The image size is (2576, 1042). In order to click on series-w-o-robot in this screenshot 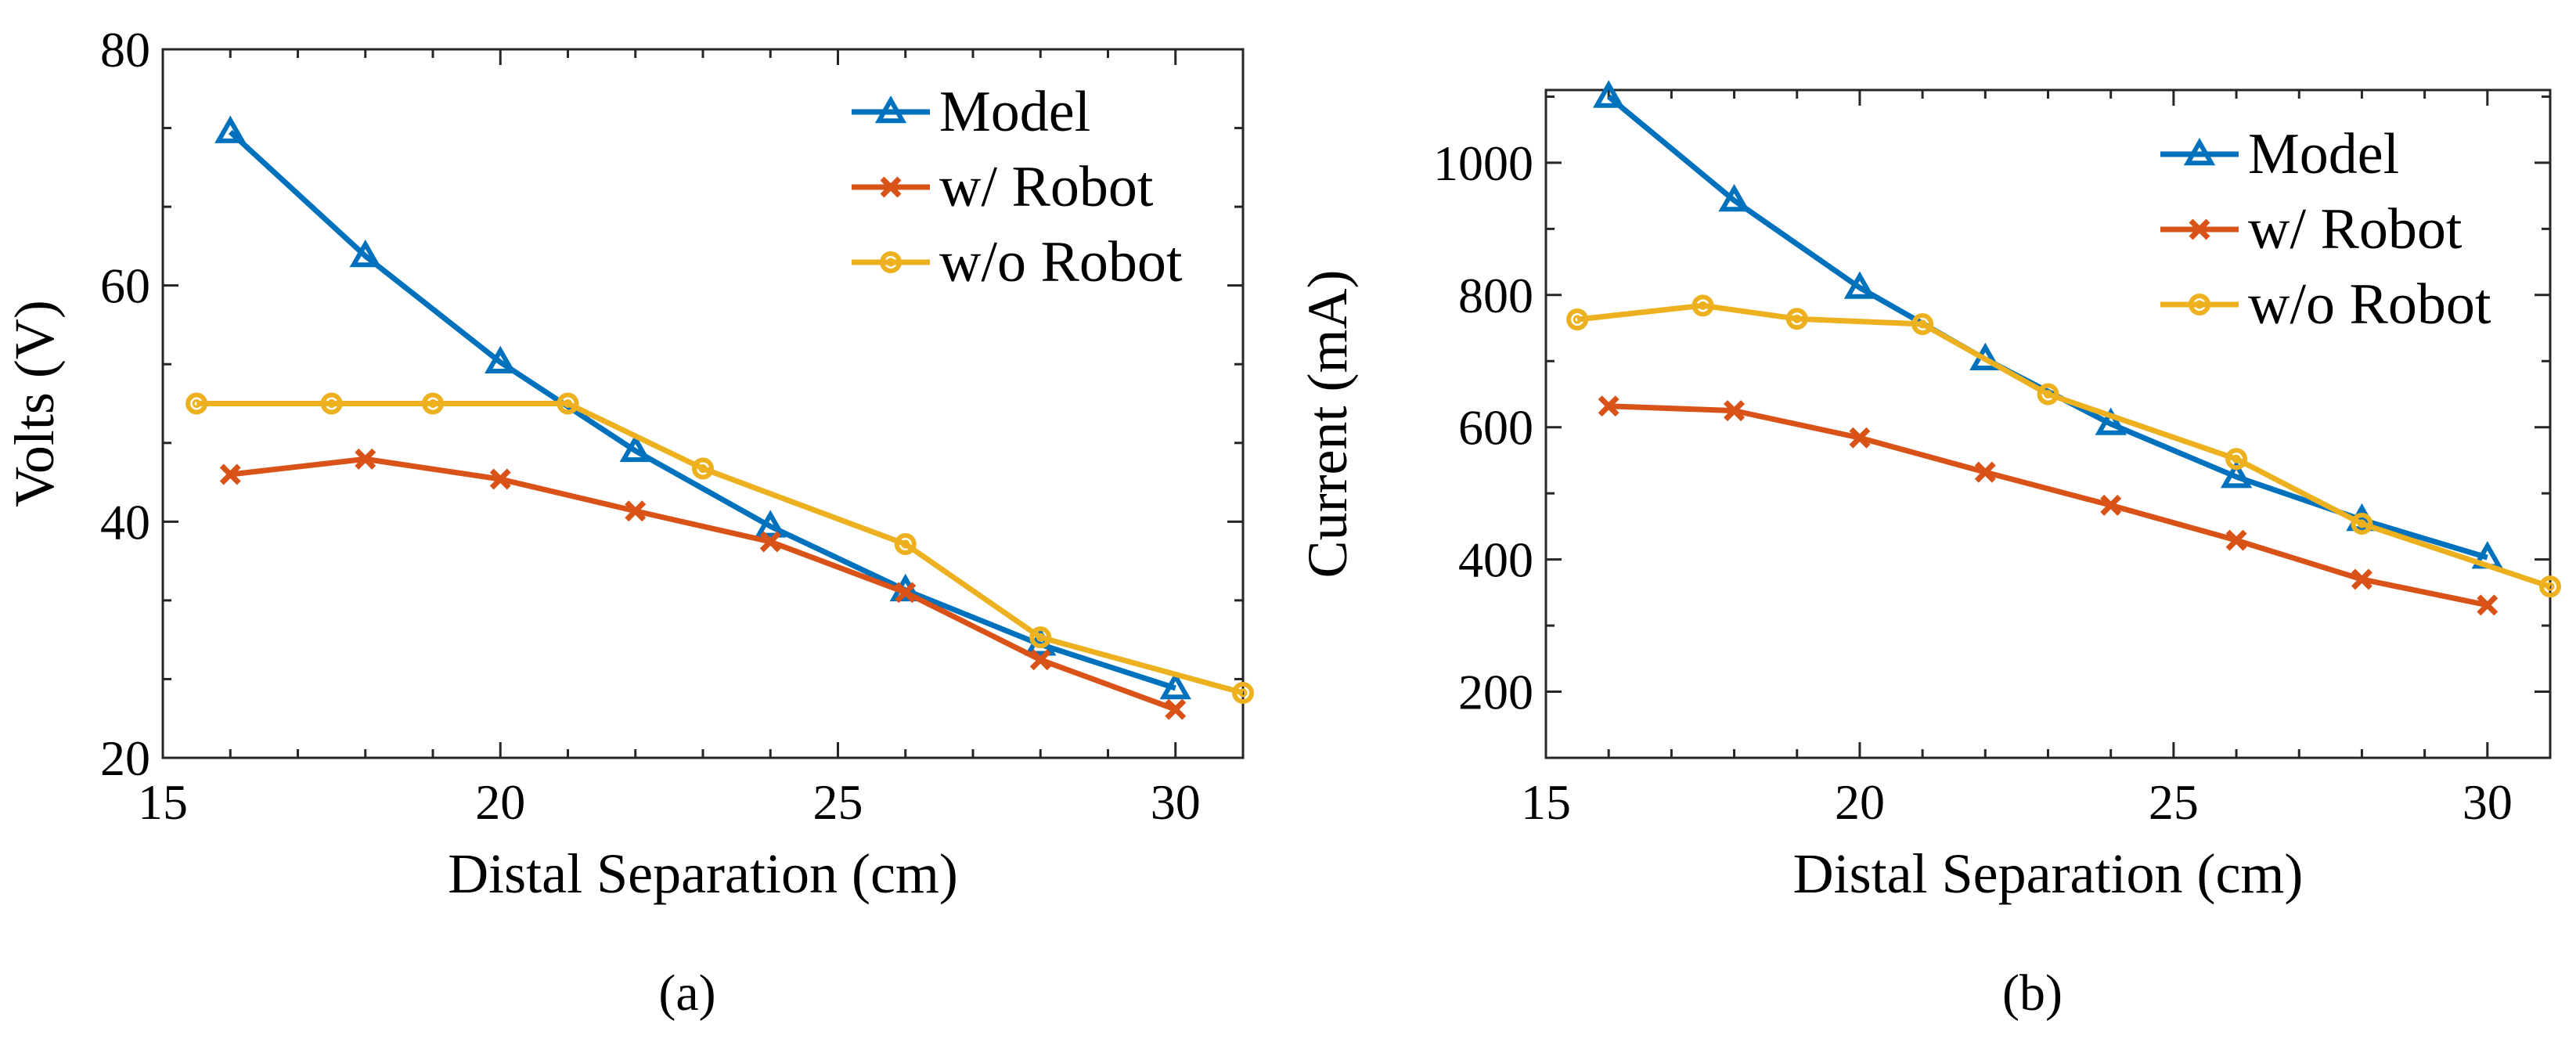, I will do `click(2063, 446)`.